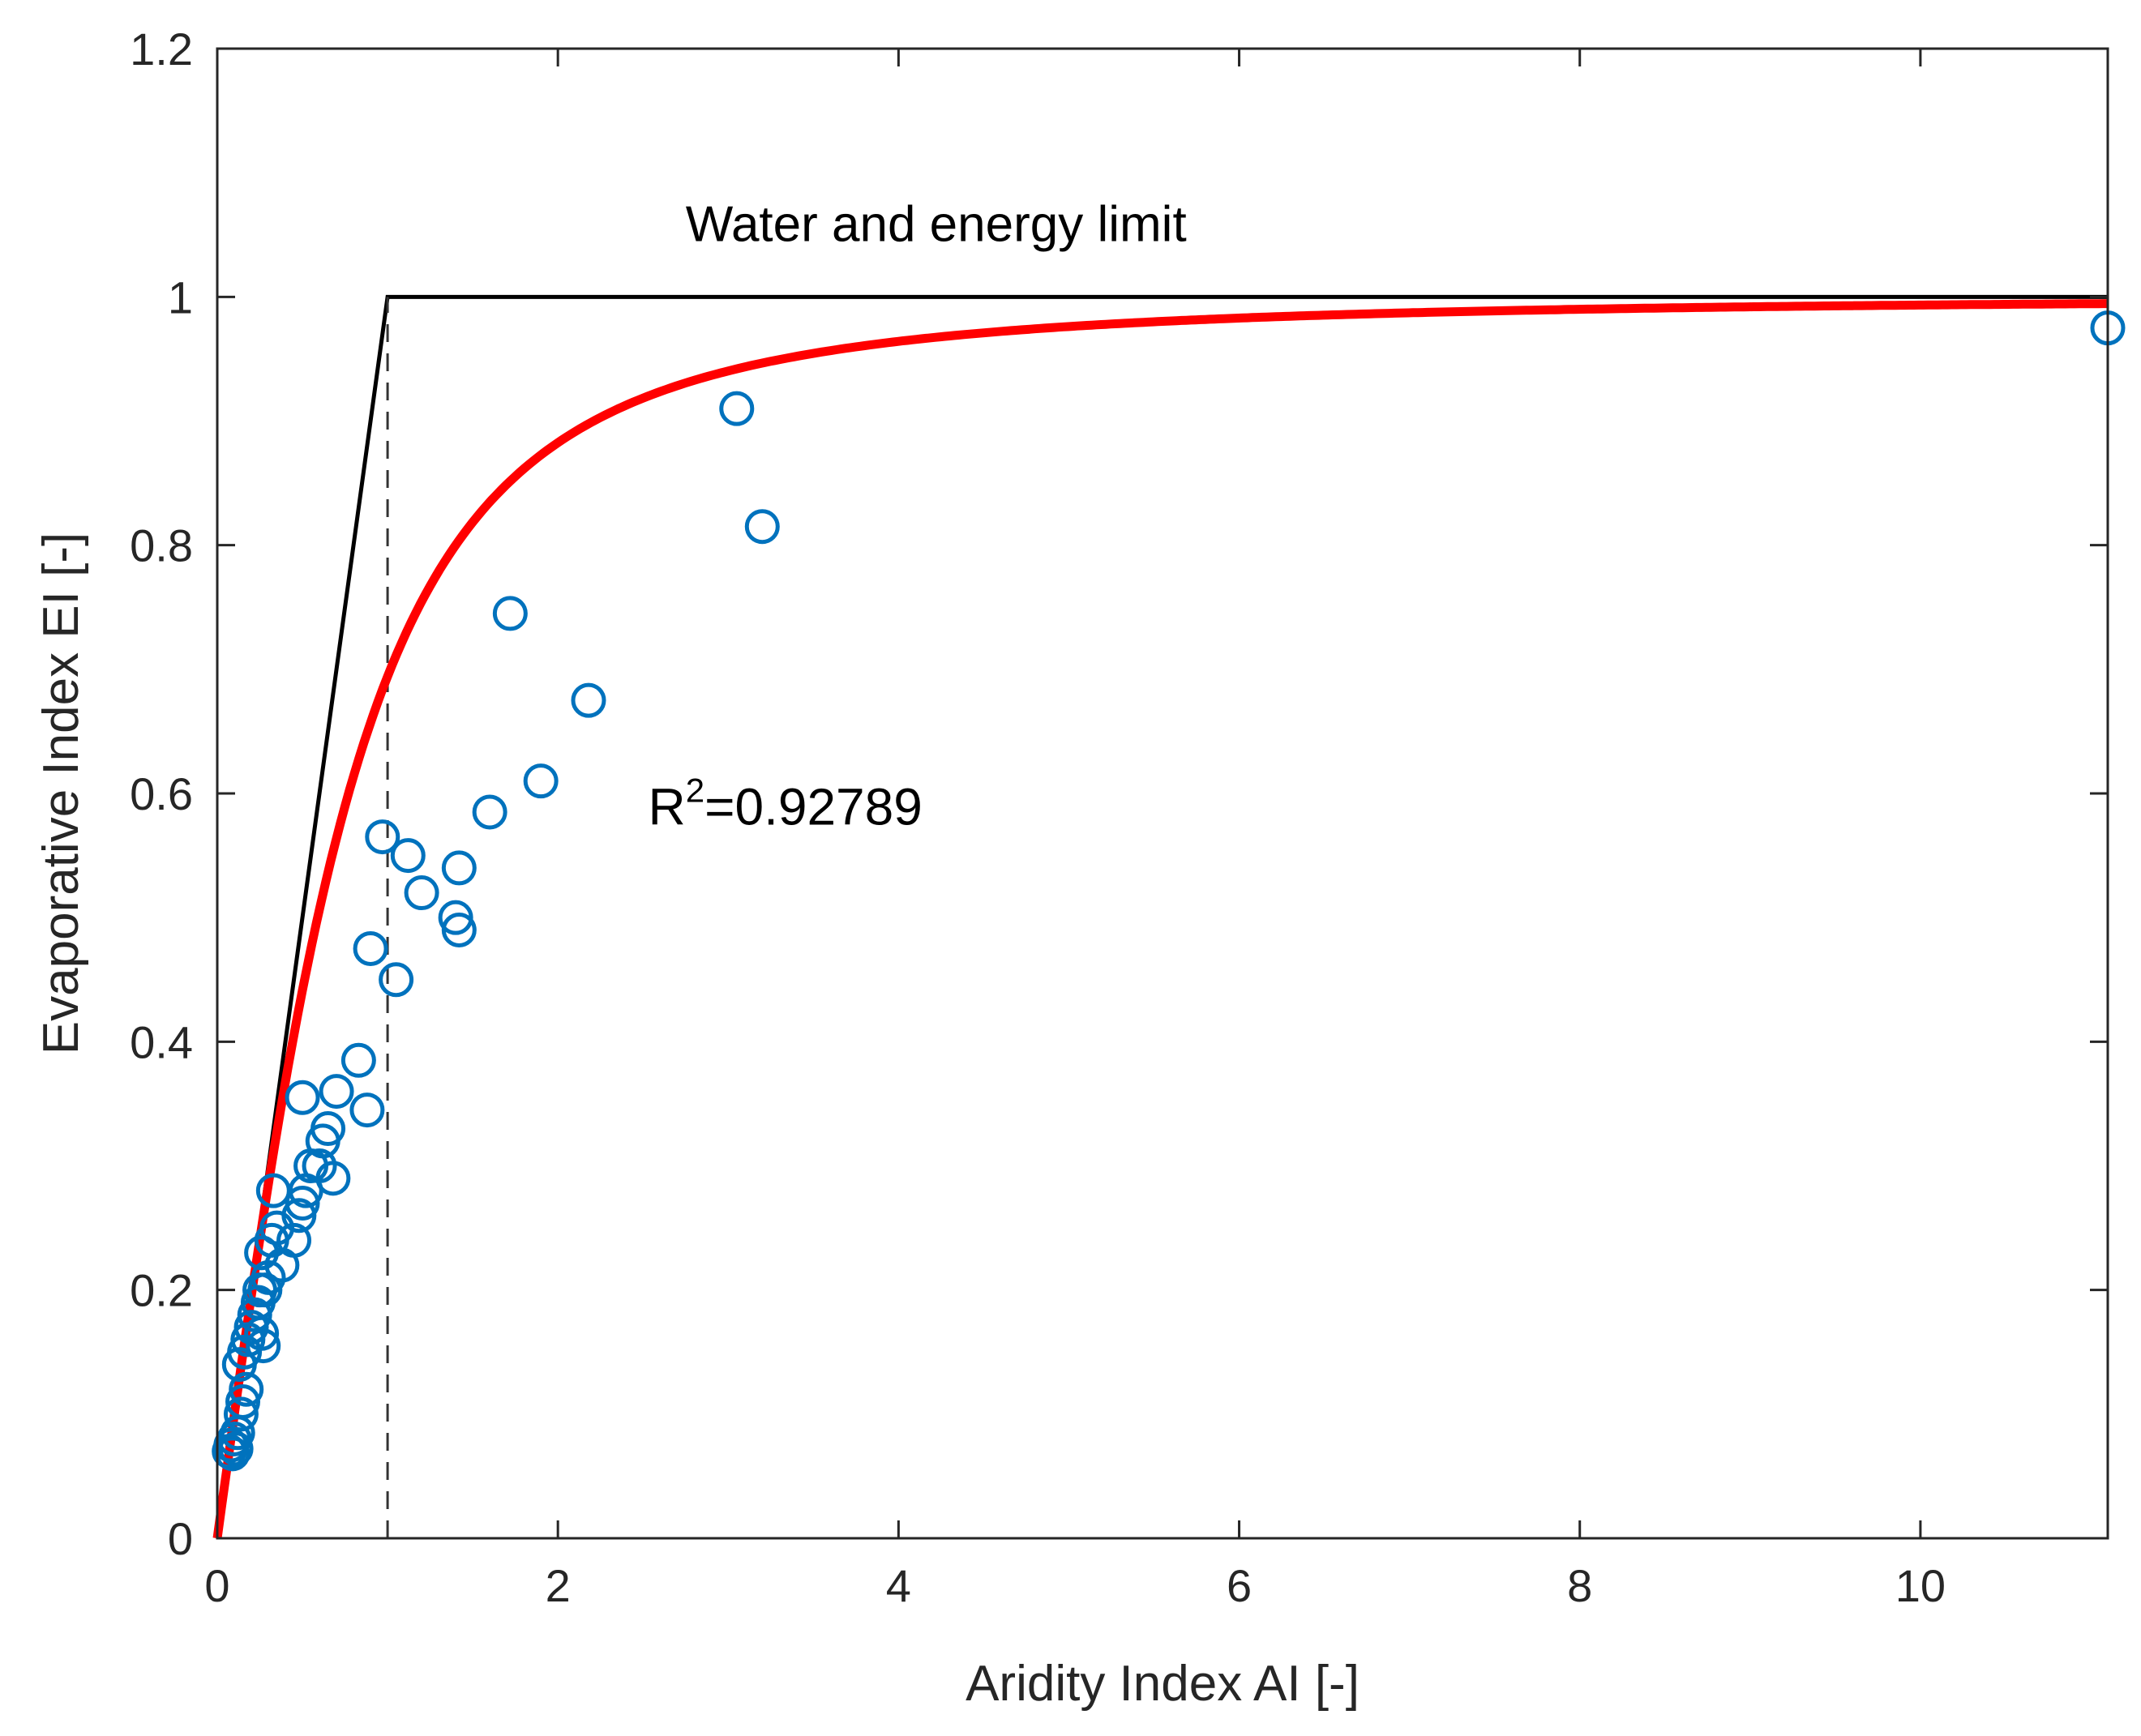 Image resolution: width=2141 pixels, height=1736 pixels. What do you see at coordinates (162, 545) in the screenshot?
I see `y-tick-label: 0.8` at bounding box center [162, 545].